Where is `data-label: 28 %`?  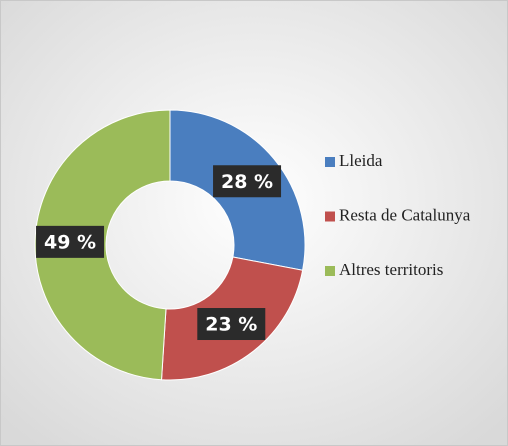 data-label: 28 % is located at coordinates (247, 182).